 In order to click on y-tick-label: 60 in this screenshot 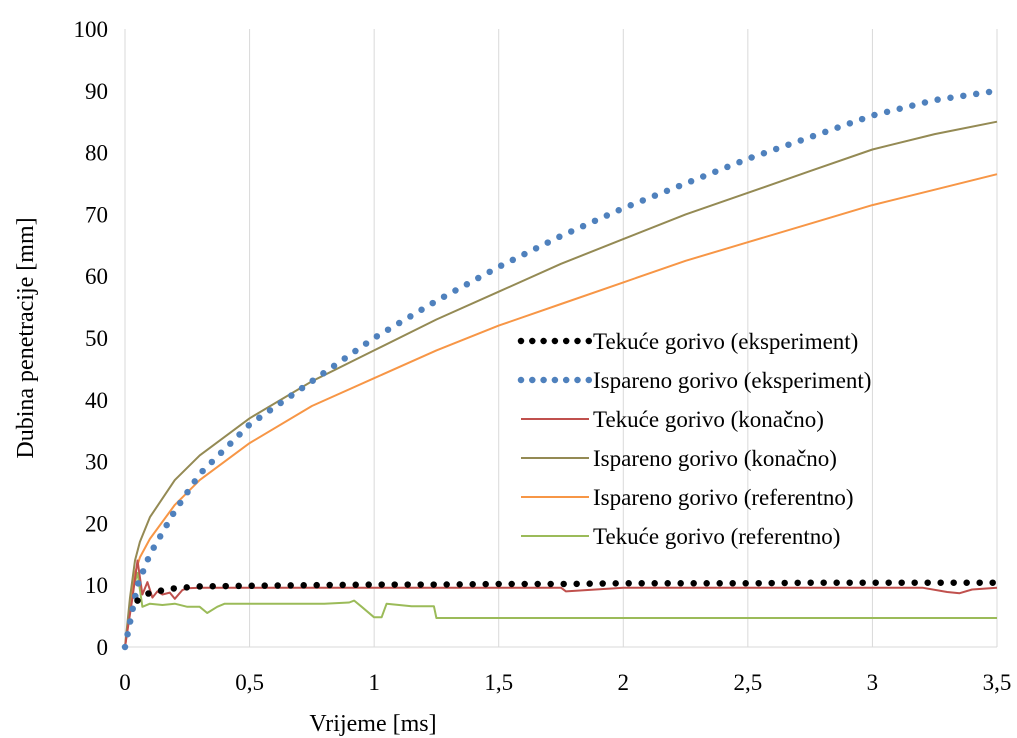, I will do `click(96, 276)`.